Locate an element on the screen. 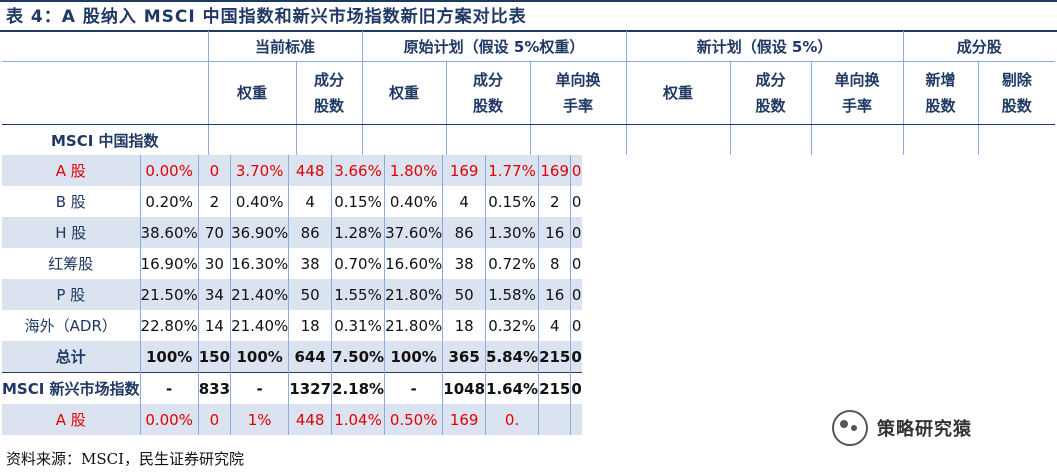  table-cell: 833 is located at coordinates (214, 388).